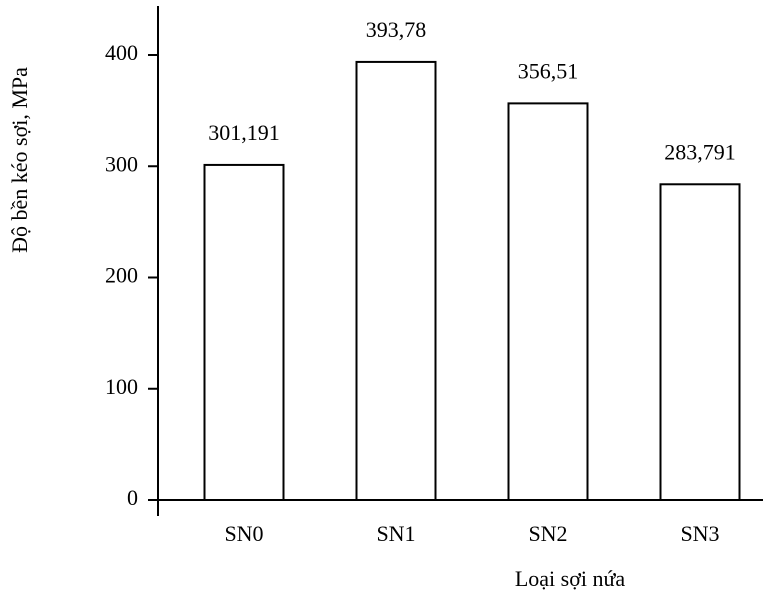 The image size is (763, 598). What do you see at coordinates (244, 132) in the screenshot?
I see `data-label: 301,191` at bounding box center [244, 132].